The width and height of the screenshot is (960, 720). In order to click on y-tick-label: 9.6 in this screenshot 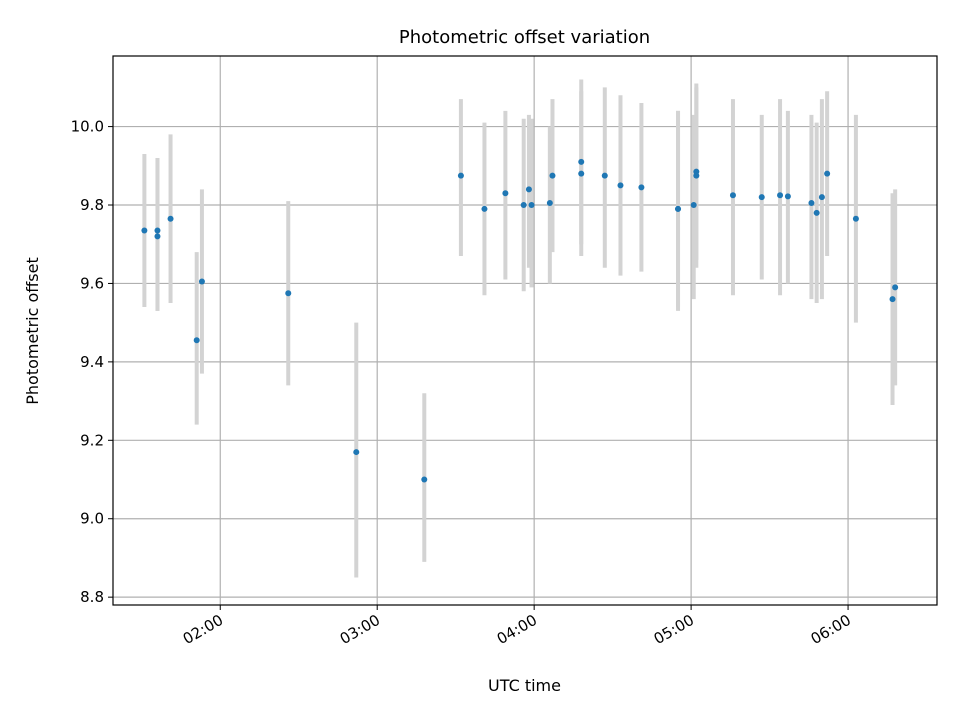, I will do `click(92, 283)`.